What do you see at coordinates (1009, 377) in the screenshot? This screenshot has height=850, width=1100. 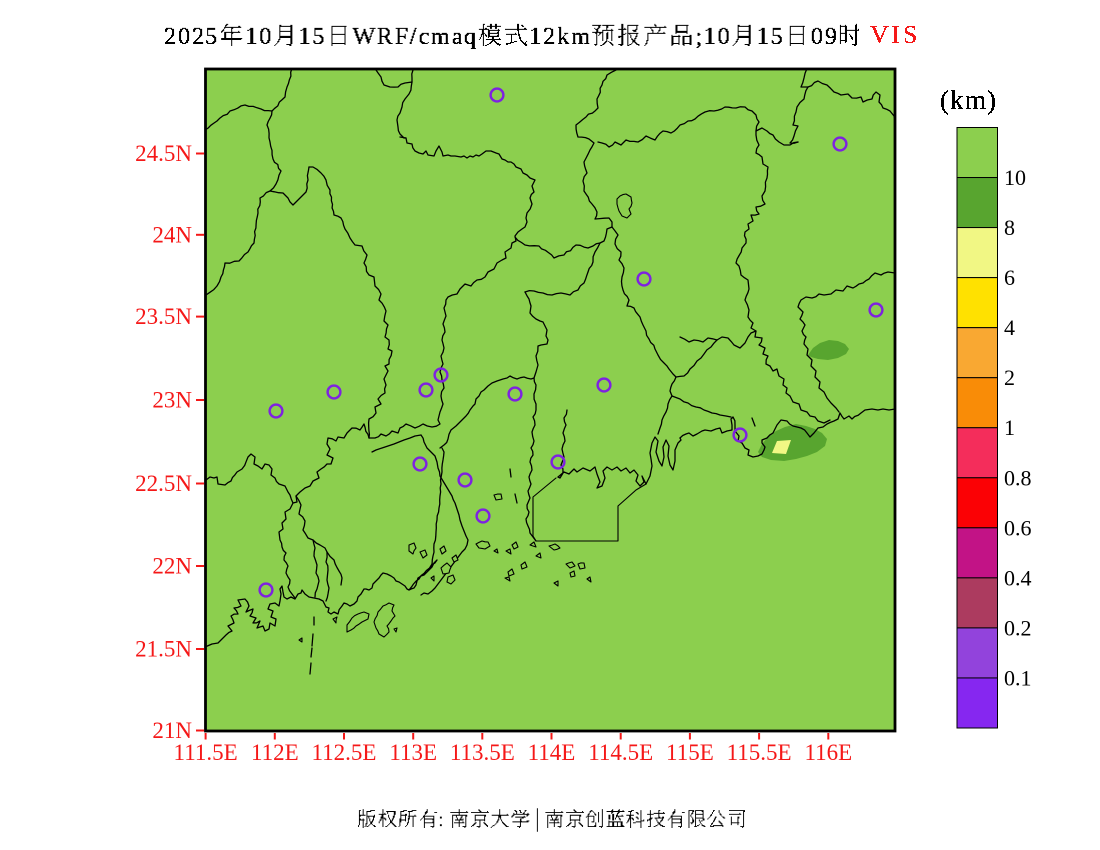 I see `svg-text: 2` at bounding box center [1009, 377].